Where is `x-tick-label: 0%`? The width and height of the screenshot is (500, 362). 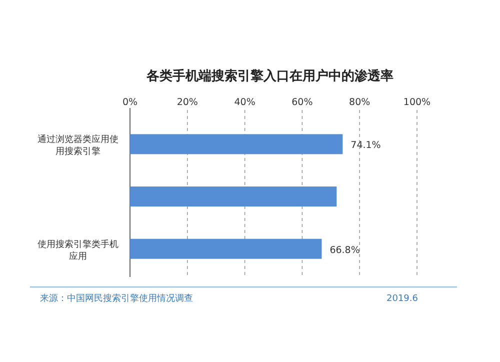 x-tick-label: 0% is located at coordinates (130, 102).